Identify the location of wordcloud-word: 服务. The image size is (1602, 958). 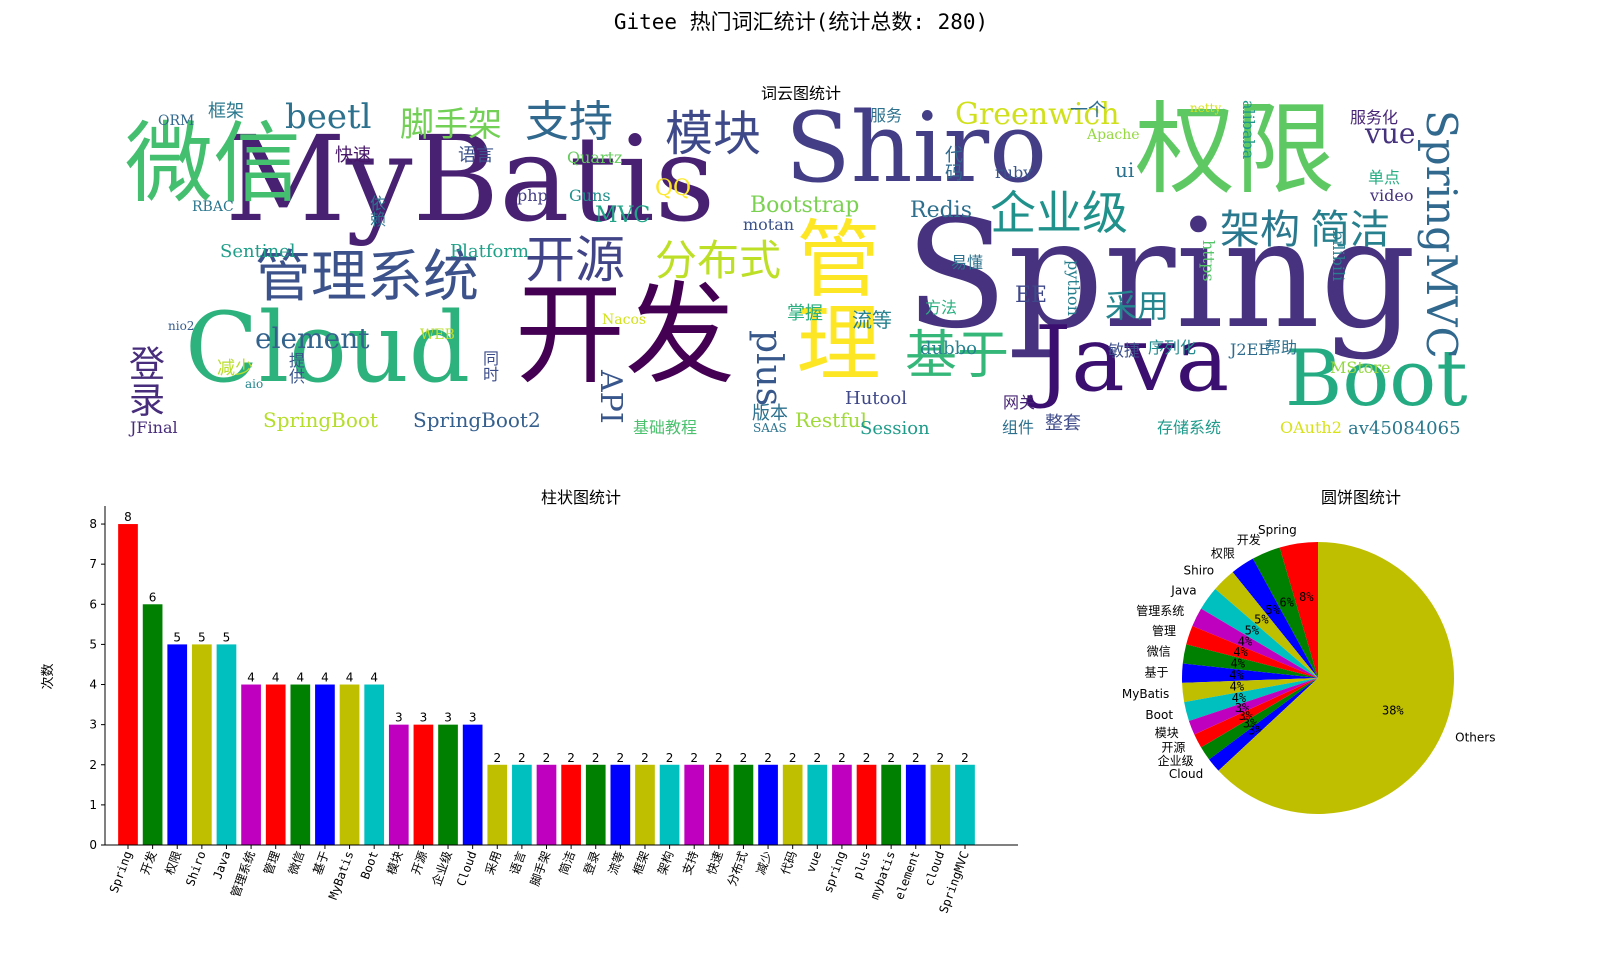
(886, 115).